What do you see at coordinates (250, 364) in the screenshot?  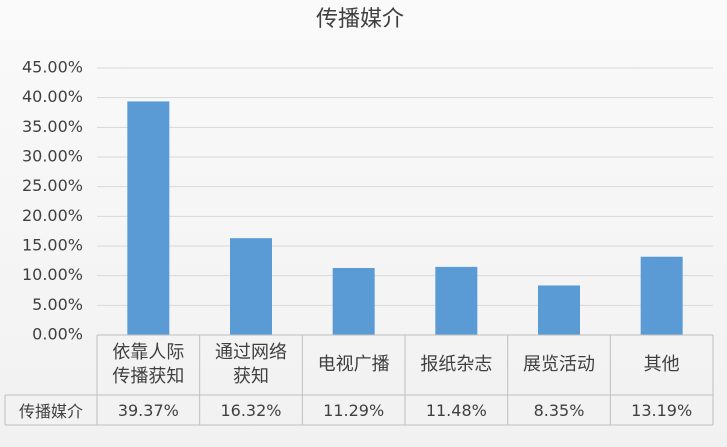 I see `x-tick-label: 通过网络获知` at bounding box center [250, 364].